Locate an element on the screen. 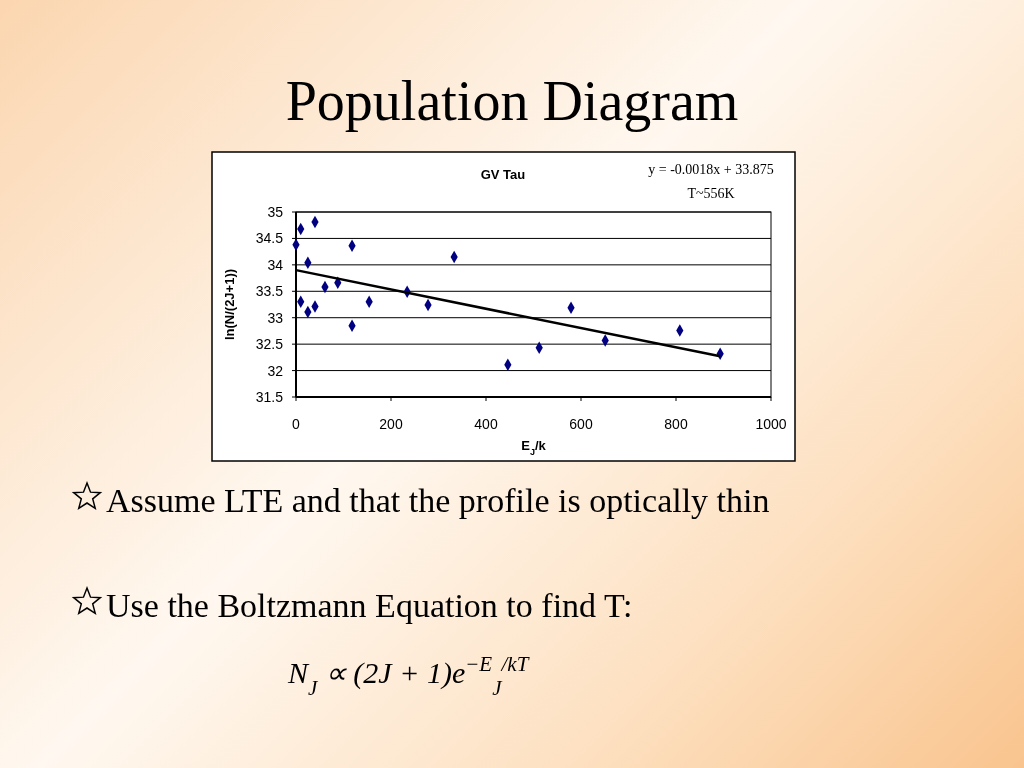 Image resolution: width=1024 pixels, height=768 pixels. x-tick-label: 400 is located at coordinates (486, 424).